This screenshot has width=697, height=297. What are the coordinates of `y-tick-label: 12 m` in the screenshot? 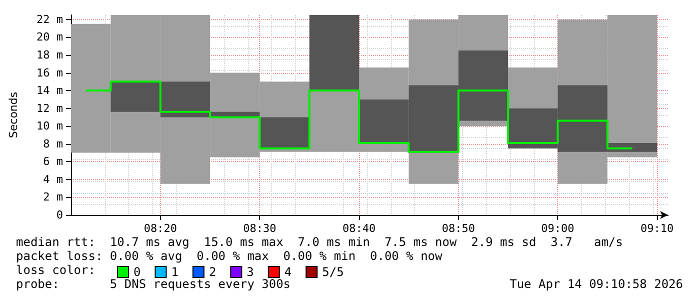 It's located at (50, 108).